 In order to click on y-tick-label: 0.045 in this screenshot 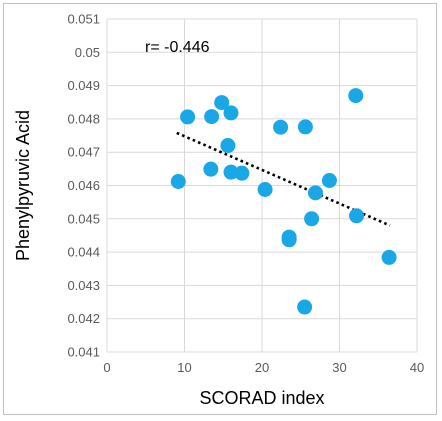, I will do `click(83, 218)`.